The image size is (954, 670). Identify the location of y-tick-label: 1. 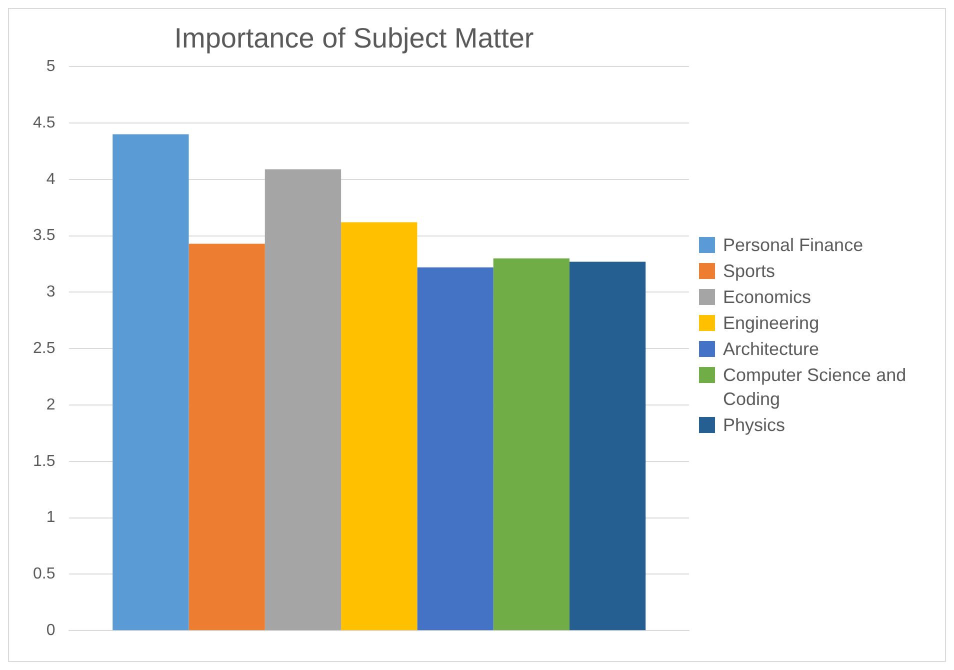
(51, 517).